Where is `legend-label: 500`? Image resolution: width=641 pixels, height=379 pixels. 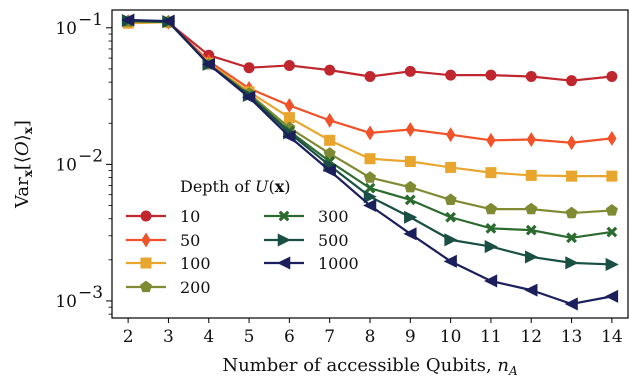 legend-label: 500 is located at coordinates (333, 240).